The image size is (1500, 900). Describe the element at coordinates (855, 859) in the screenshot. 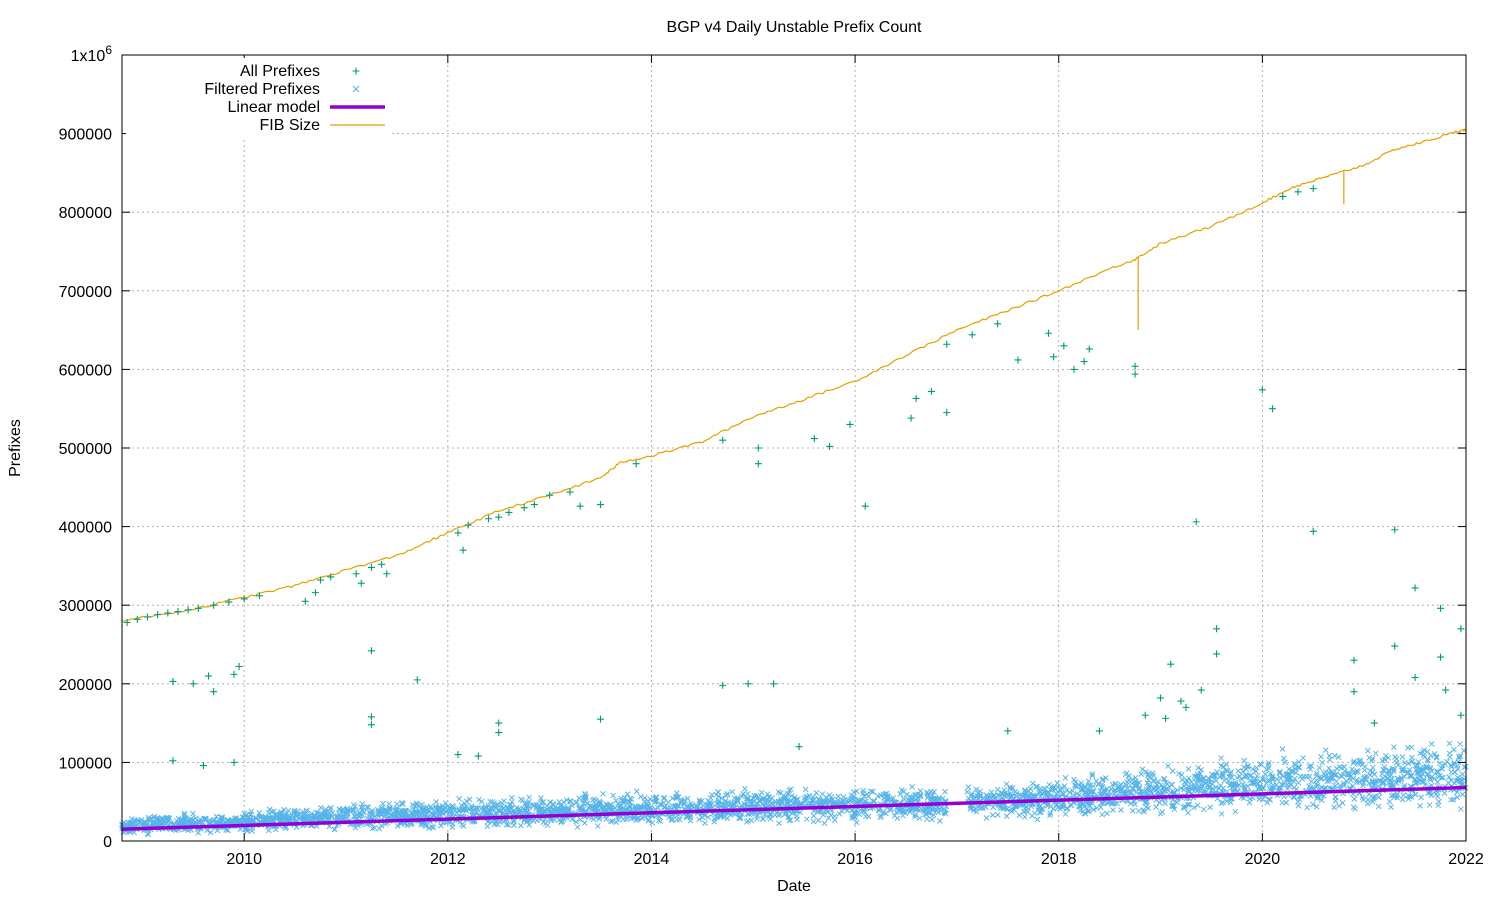

I see `x-tick-label: 2016` at that location.